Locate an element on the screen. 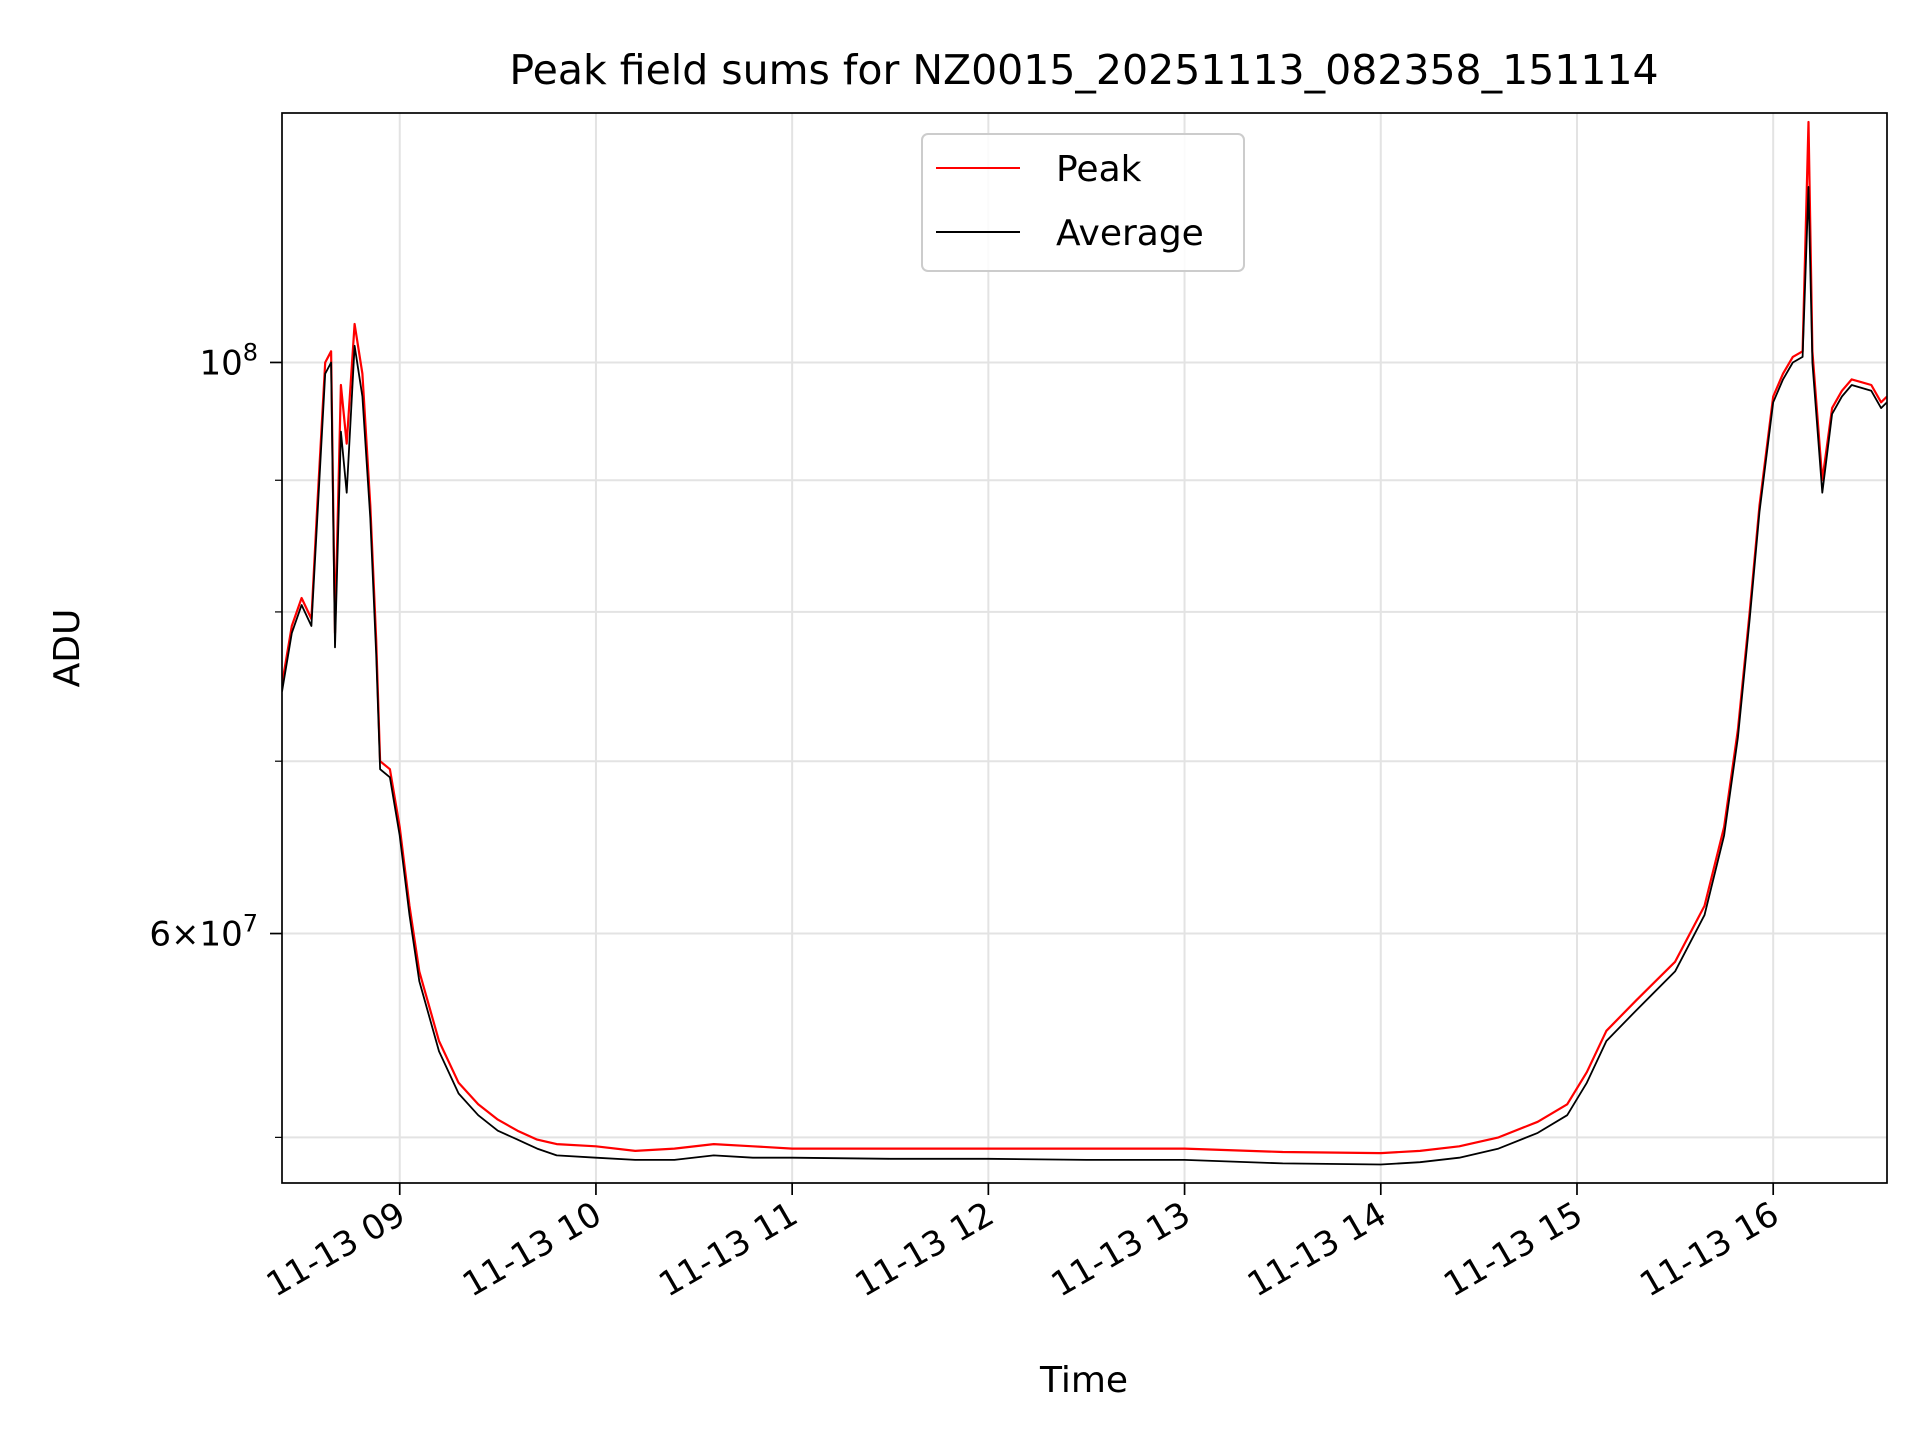 This screenshot has height=1440, width=1920. legend: Peak Average is located at coordinates (1083, 202).